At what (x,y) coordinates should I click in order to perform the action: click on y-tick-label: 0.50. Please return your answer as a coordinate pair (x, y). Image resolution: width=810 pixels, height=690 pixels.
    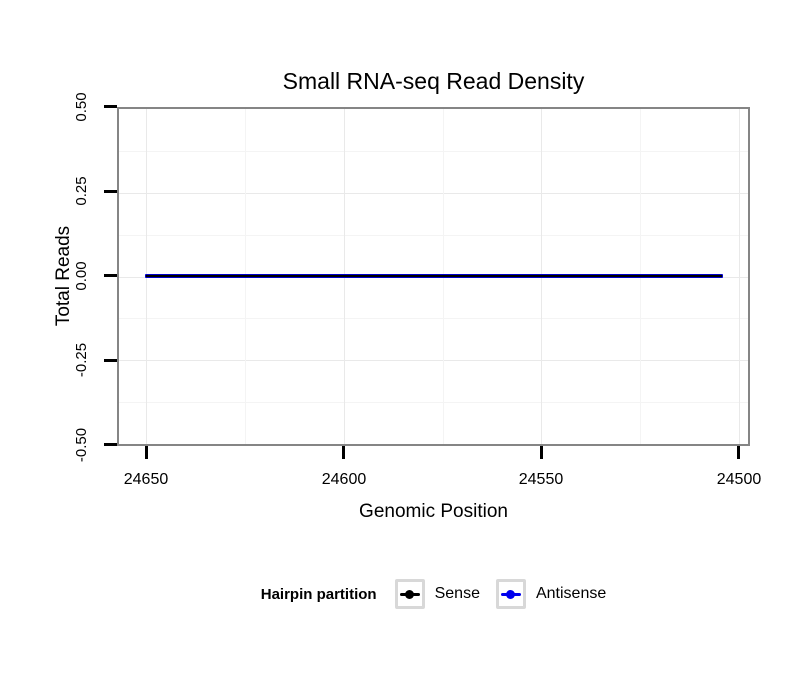
    Looking at the image, I should click on (81, 107).